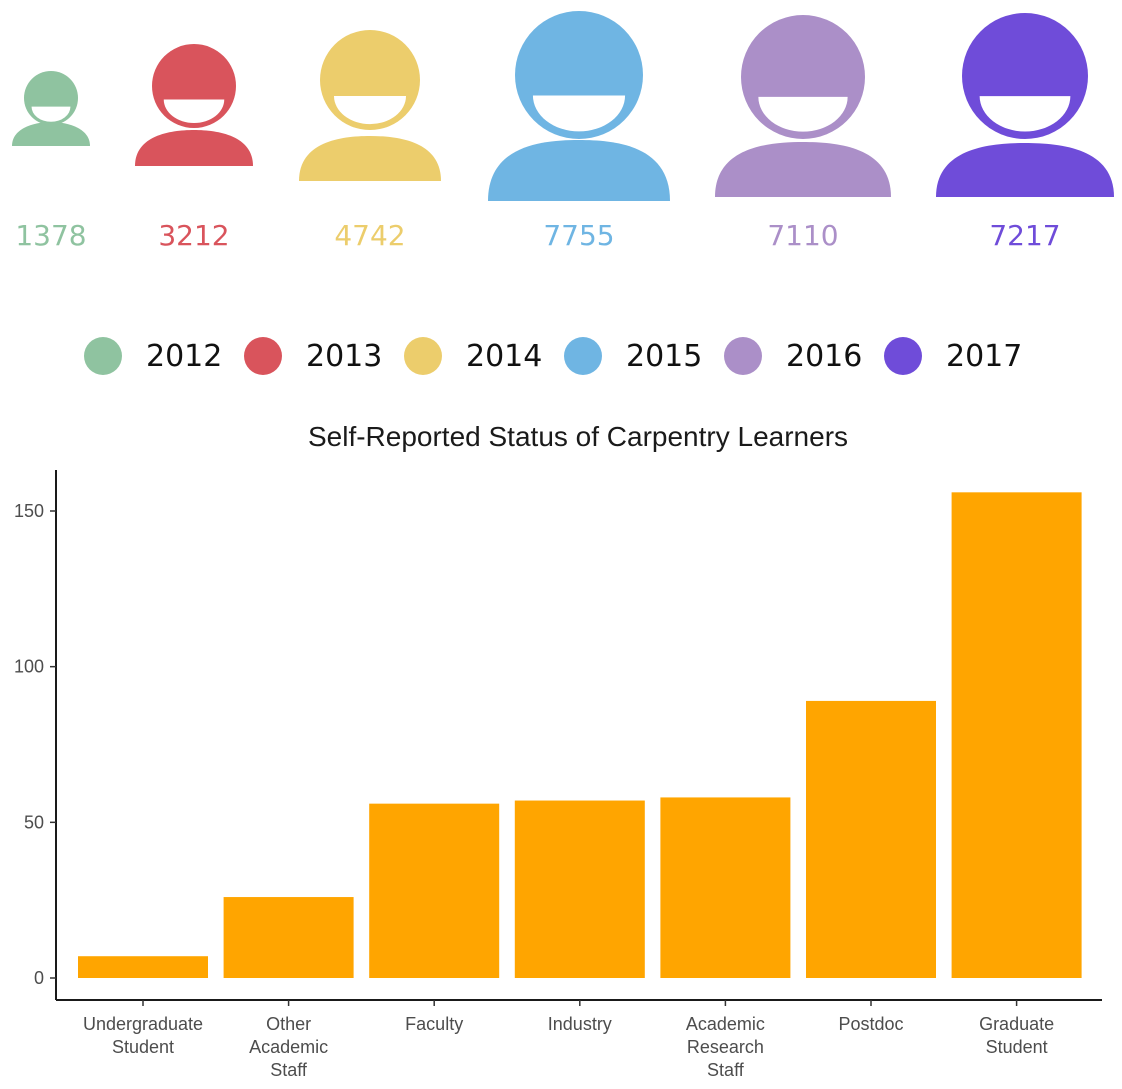 Image resolution: width=1122 pixels, height=1089 pixels. Describe the element at coordinates (143, 1035) in the screenshot. I see `x-tick-label: Undergraduate Student` at that location.